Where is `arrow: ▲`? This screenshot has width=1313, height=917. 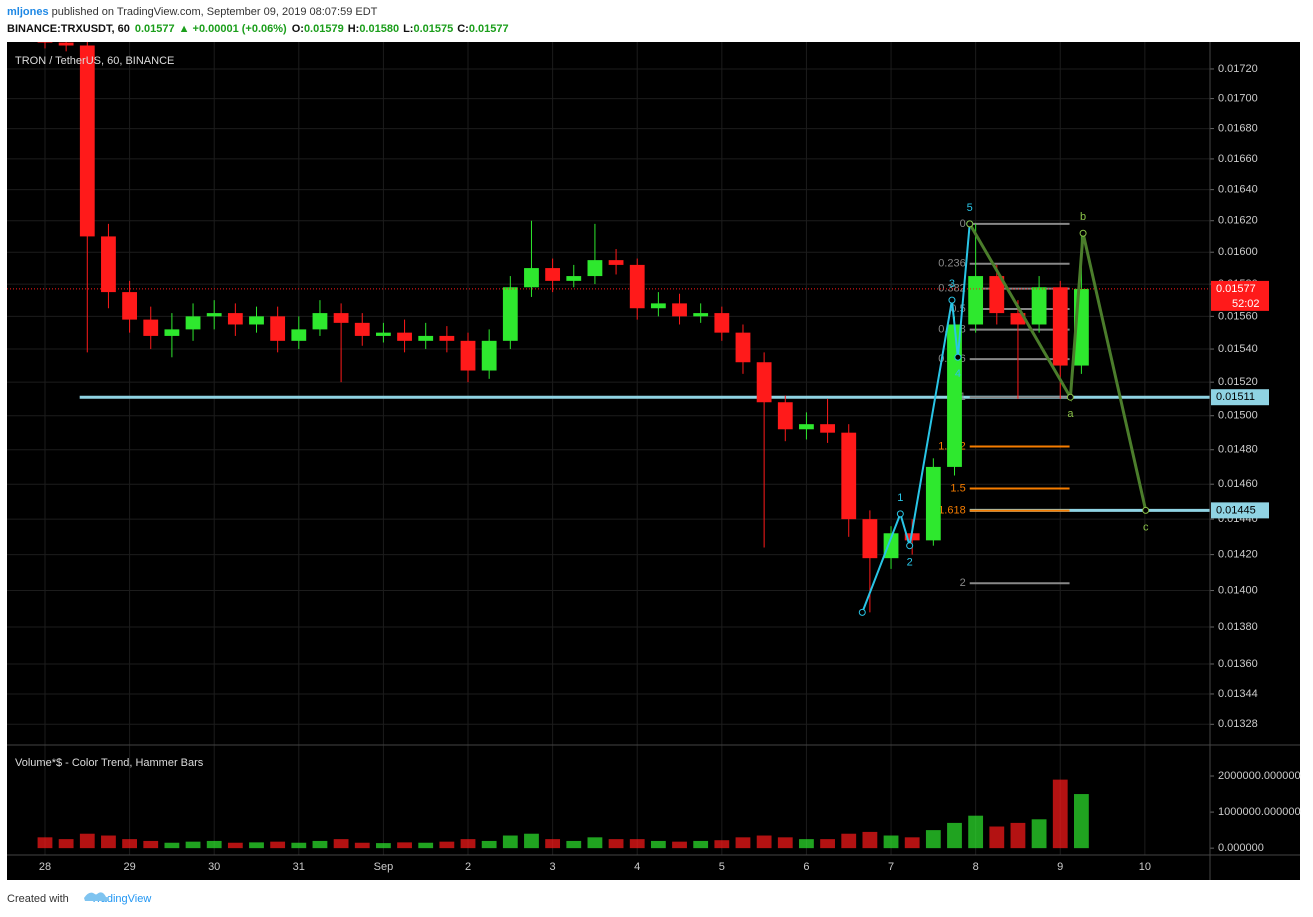
arrow: ▲ is located at coordinates (184, 29).